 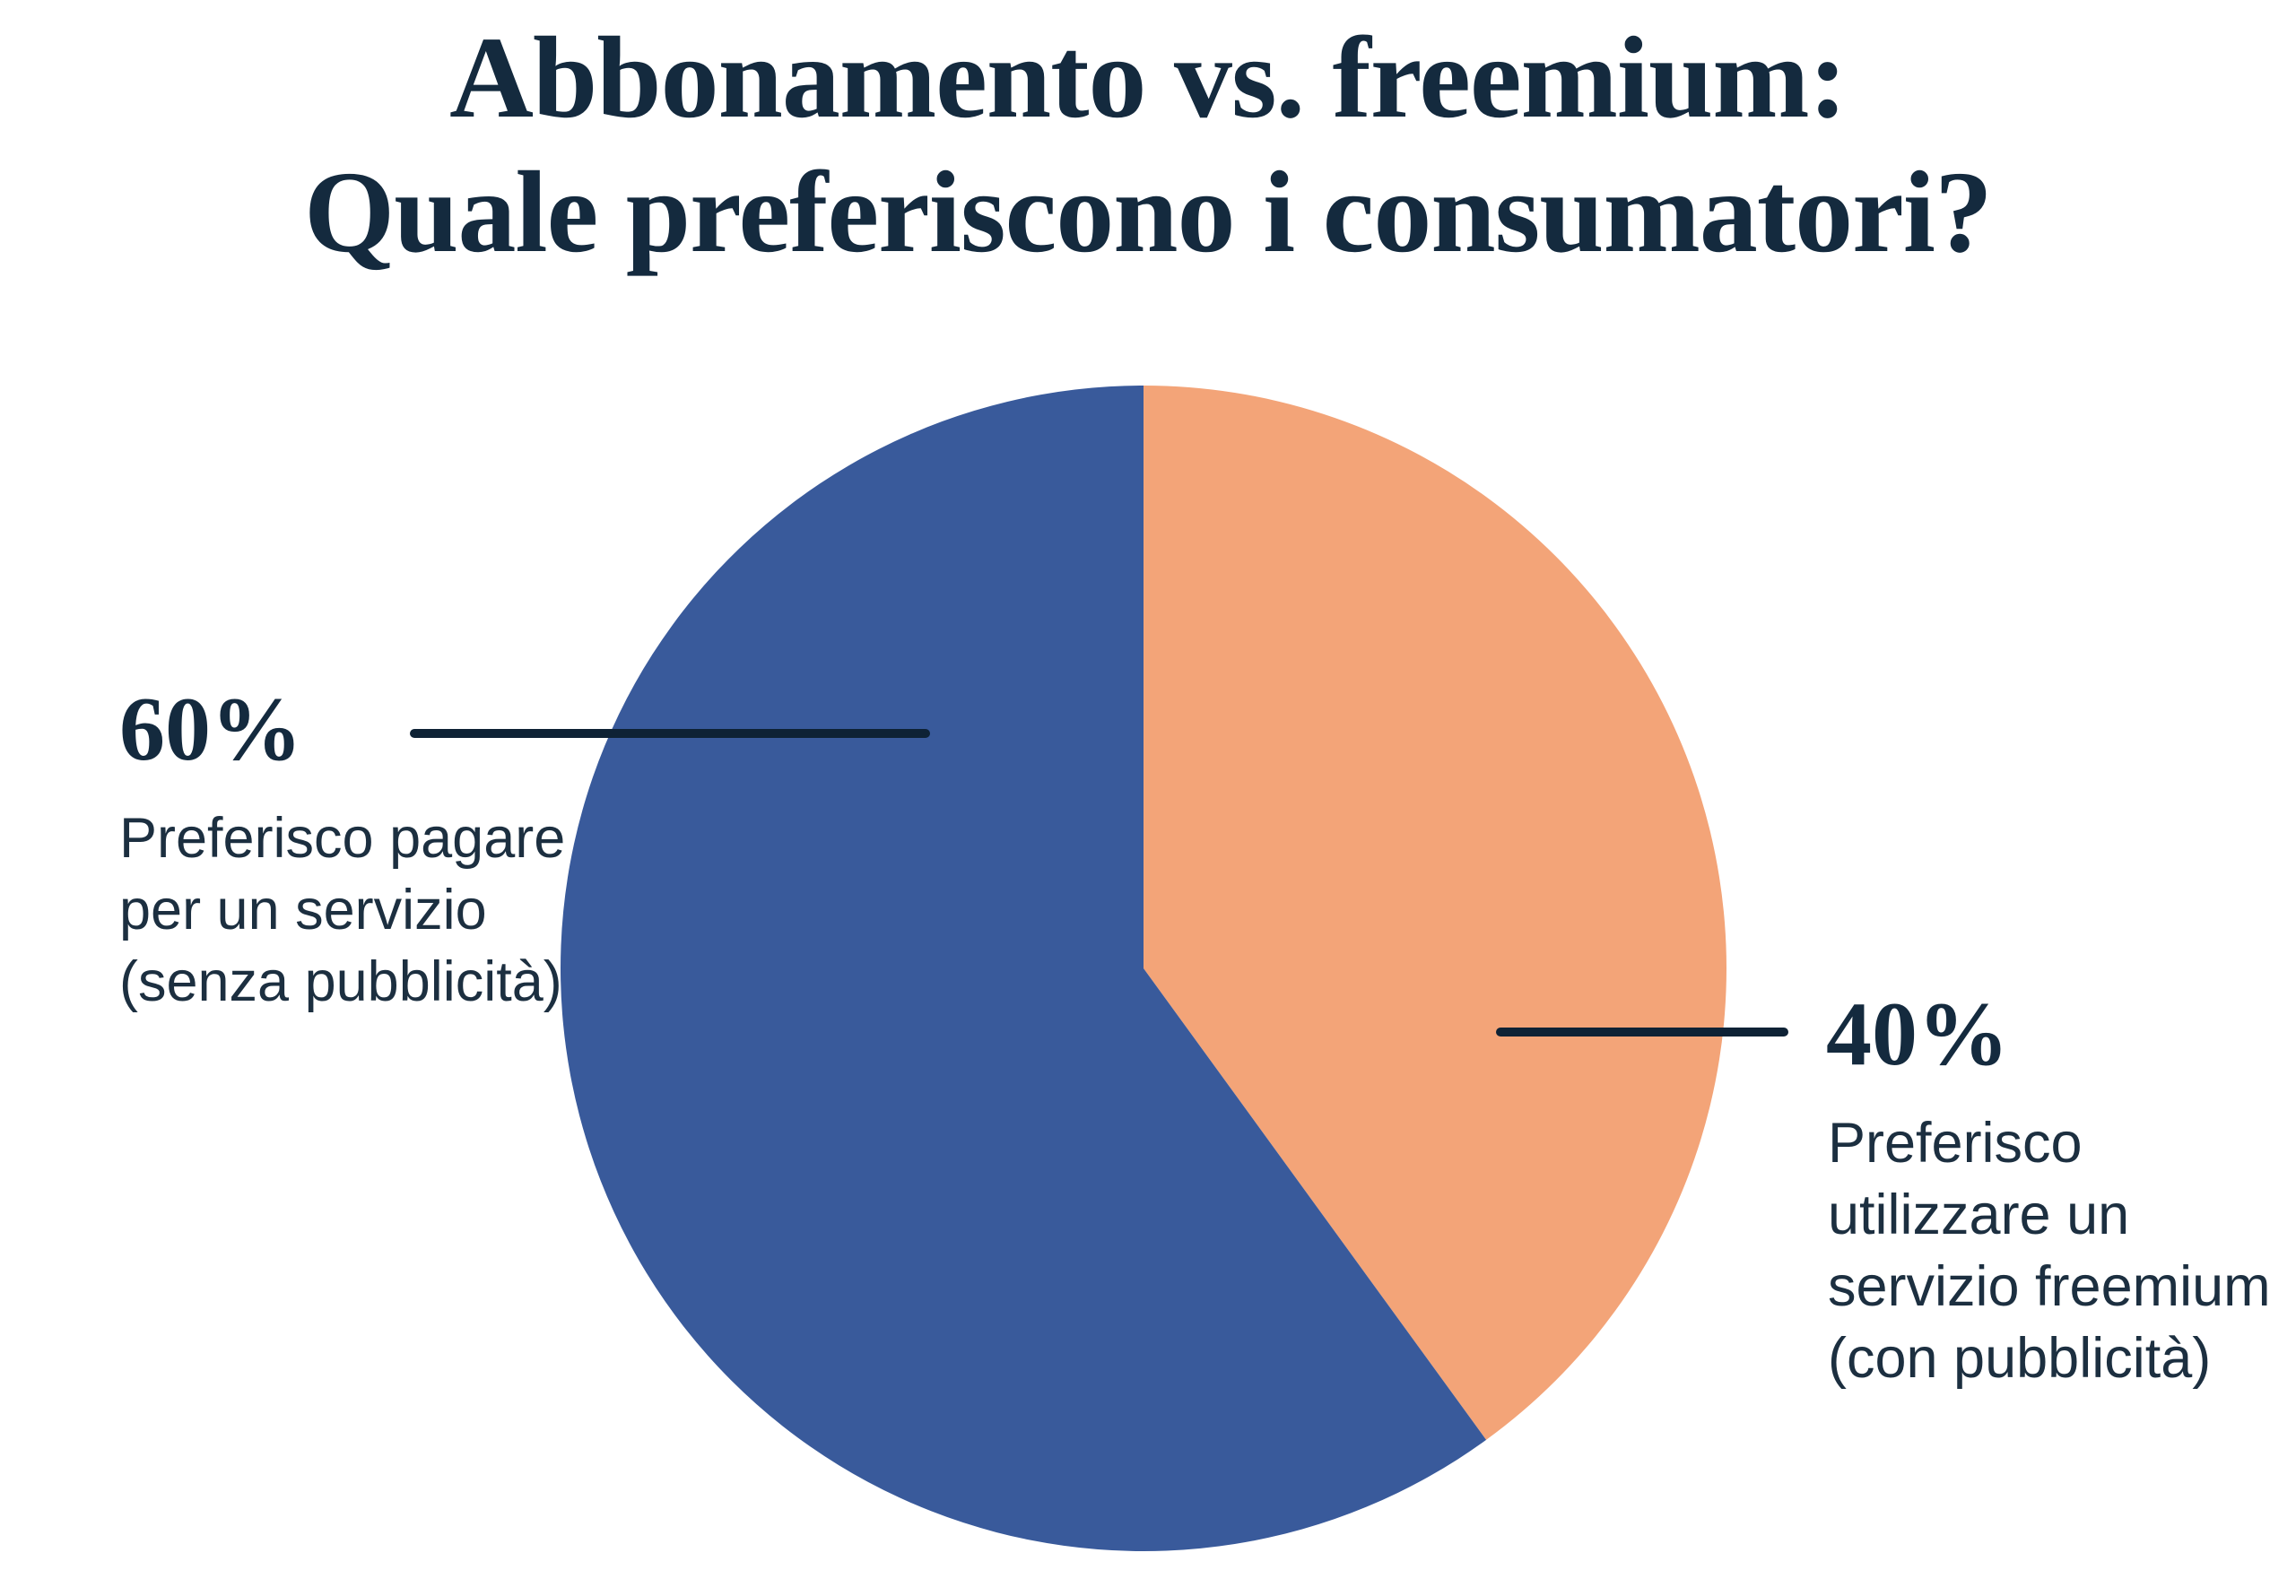 What do you see at coordinates (303, 910) in the screenshot?
I see `label-line: per un servizio` at bounding box center [303, 910].